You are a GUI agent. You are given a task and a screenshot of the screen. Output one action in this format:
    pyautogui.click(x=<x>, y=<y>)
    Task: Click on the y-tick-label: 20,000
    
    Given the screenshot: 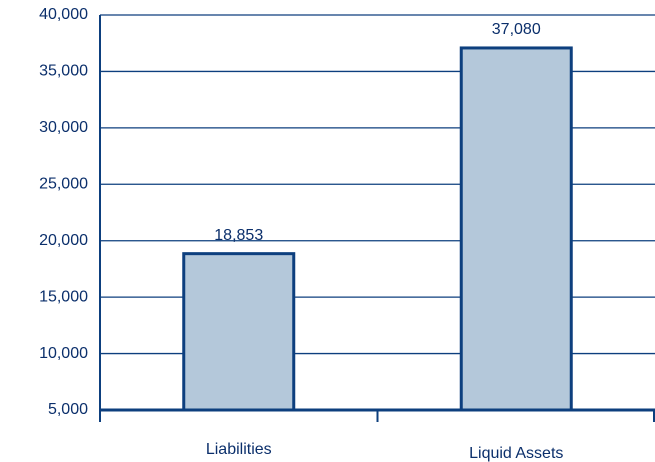 What is the action you would take?
    pyautogui.click(x=63, y=240)
    